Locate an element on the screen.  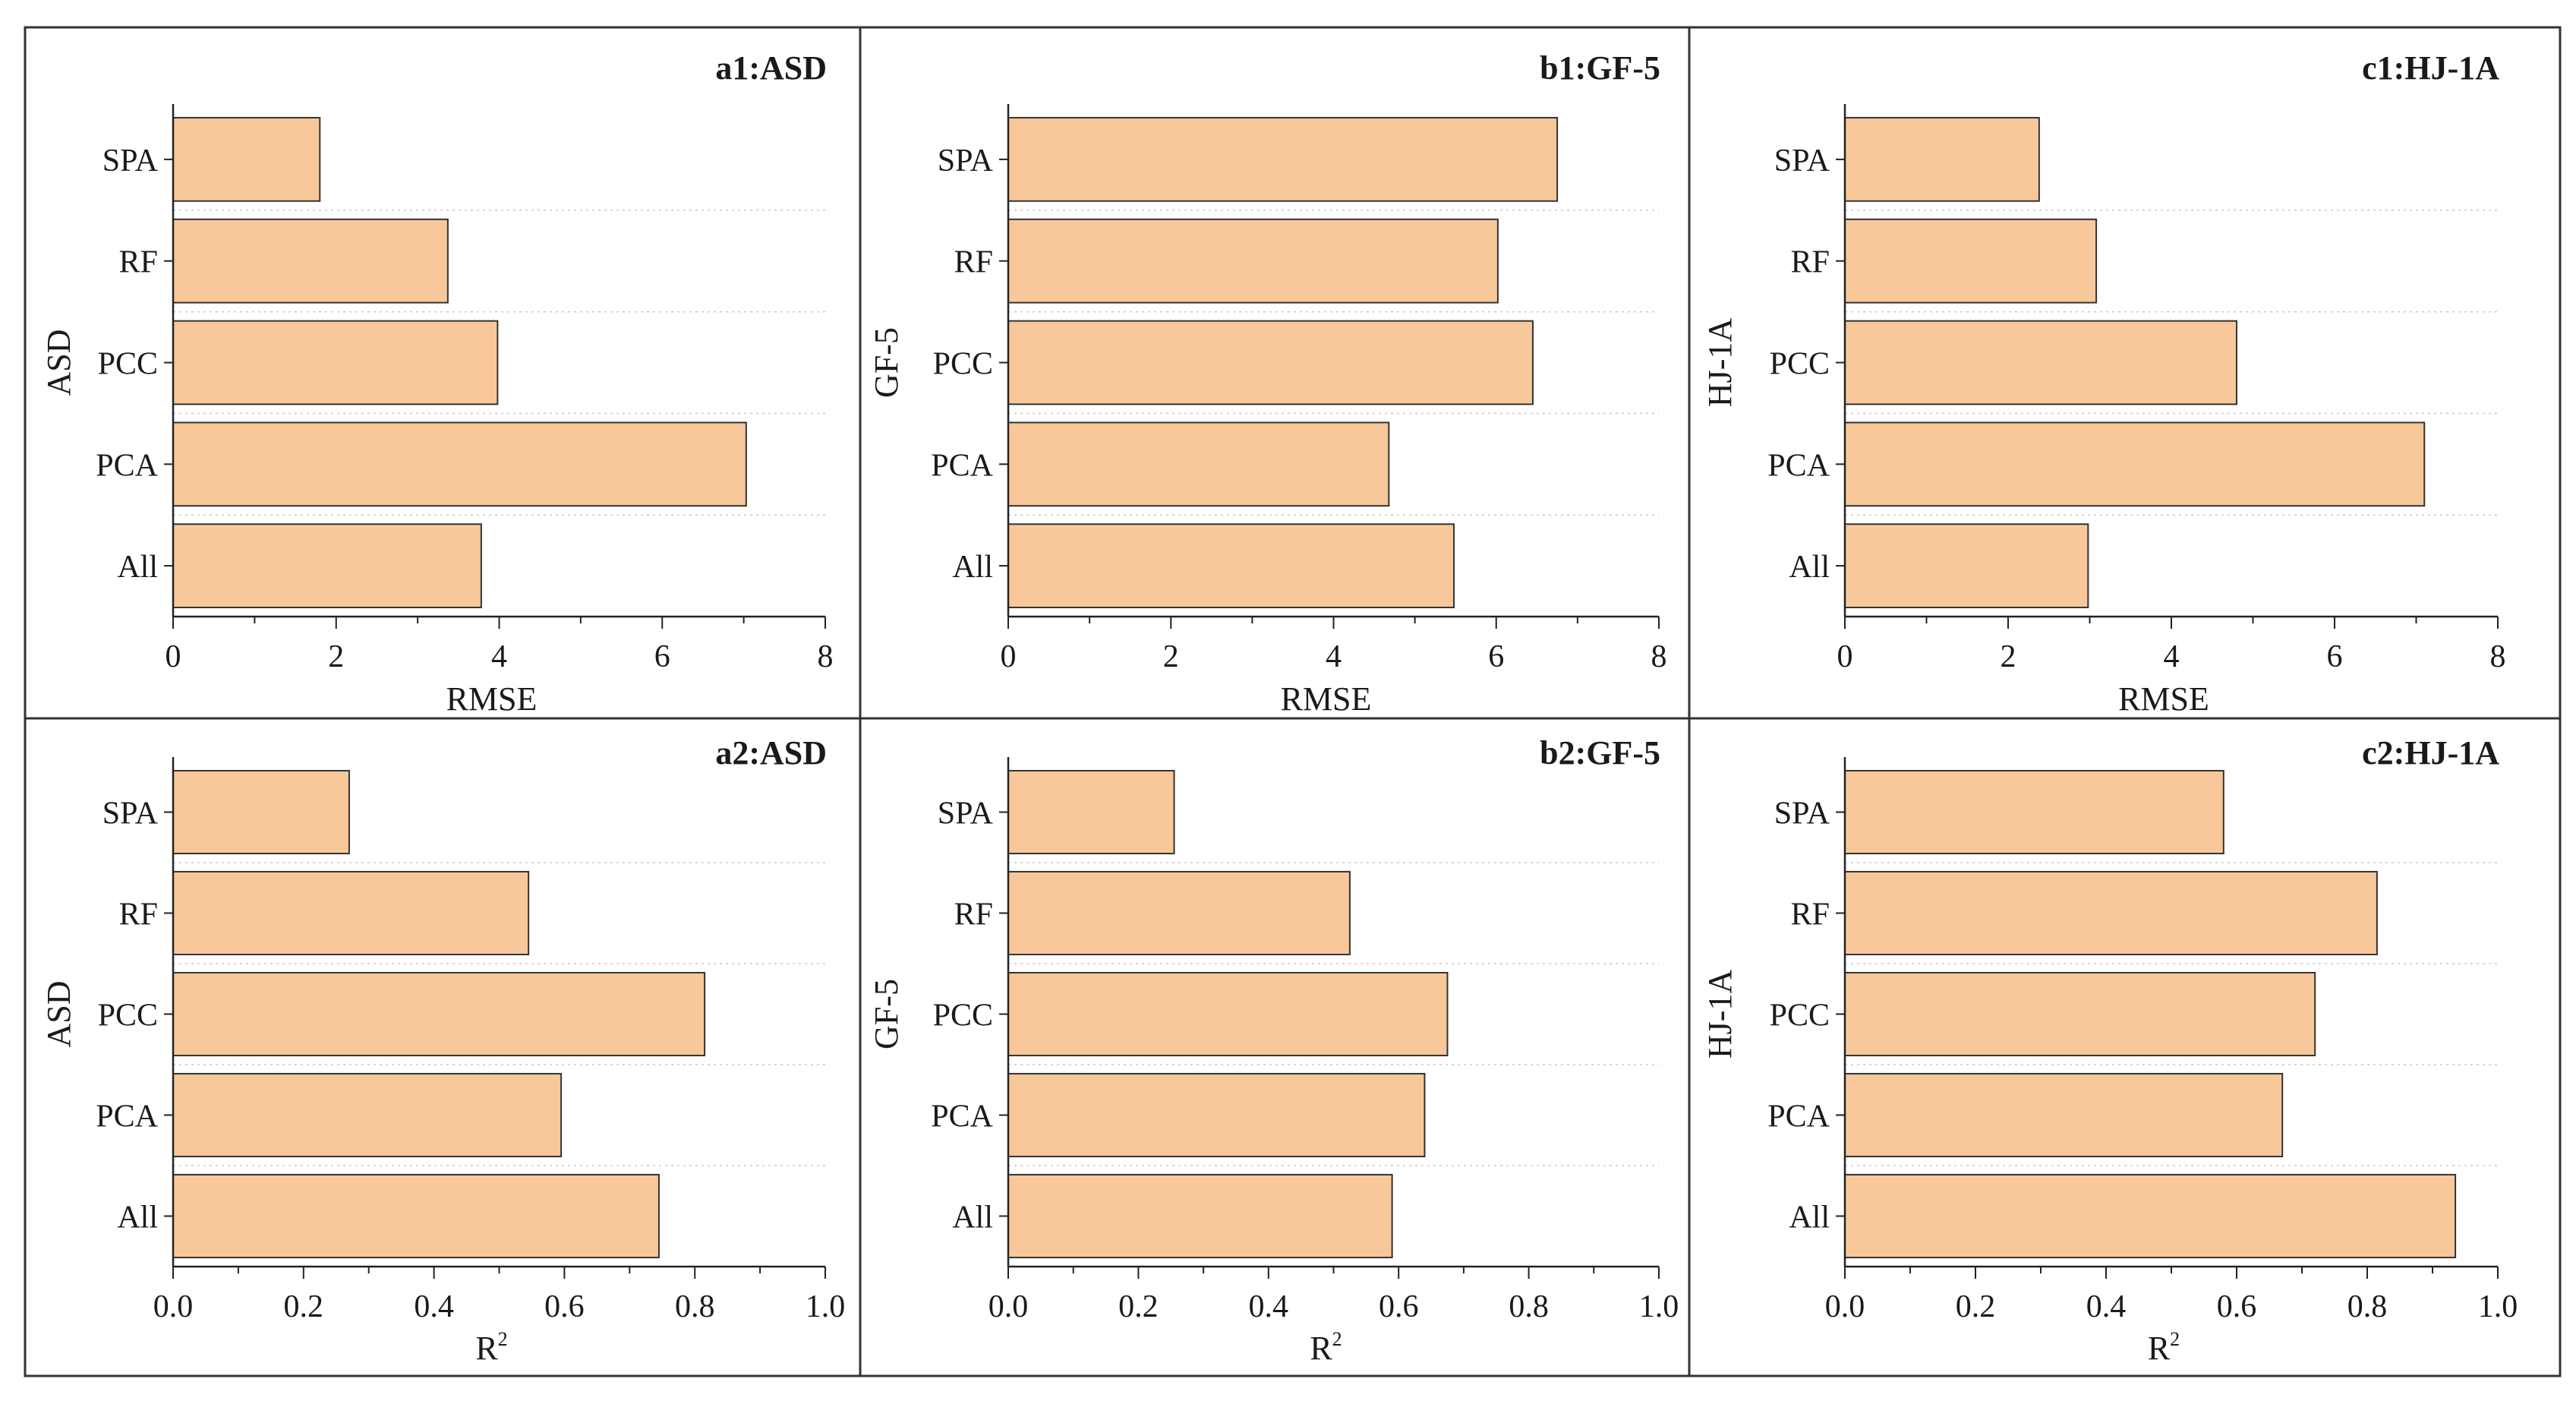
panel-title: a2:ASD is located at coordinates (771, 752).